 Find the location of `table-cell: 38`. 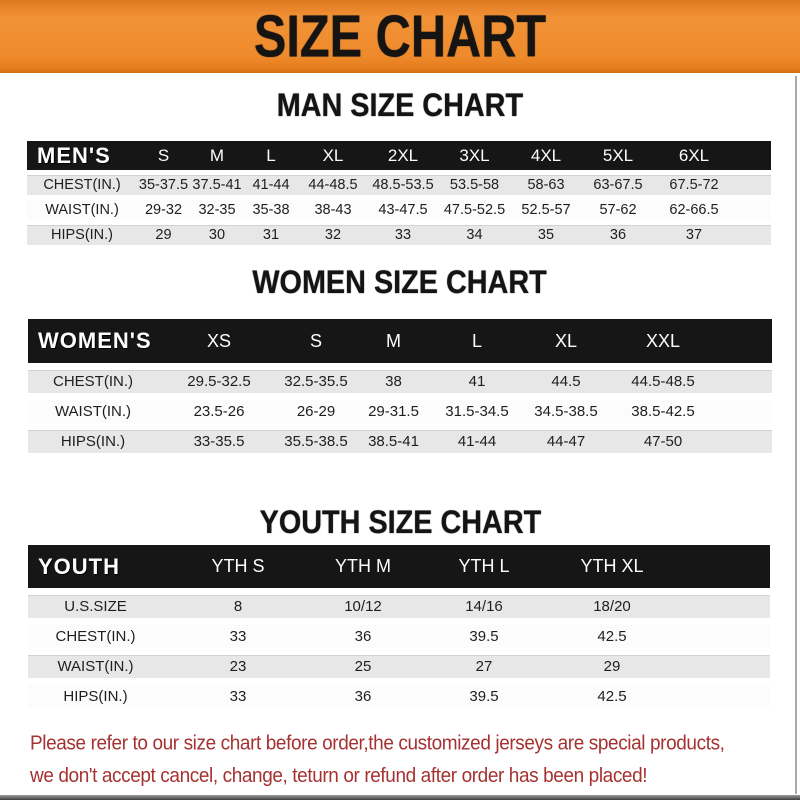

table-cell: 38 is located at coordinates (393, 381).